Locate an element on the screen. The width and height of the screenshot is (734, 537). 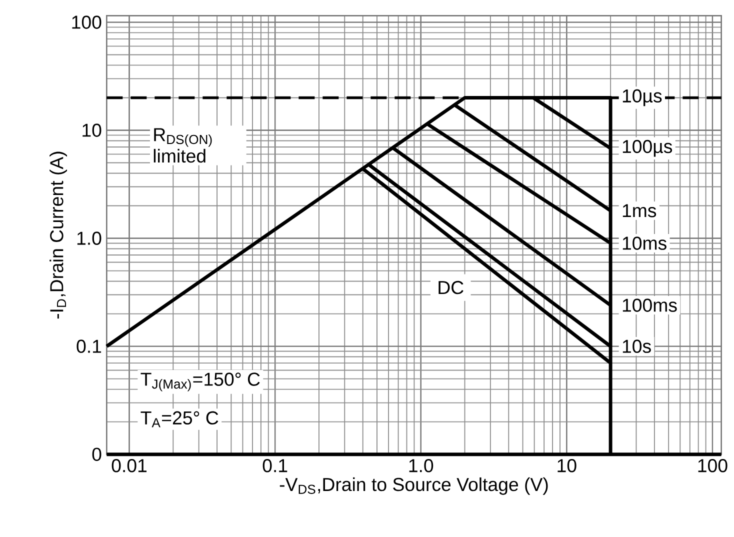
annotation: DC is located at coordinates (451, 287).